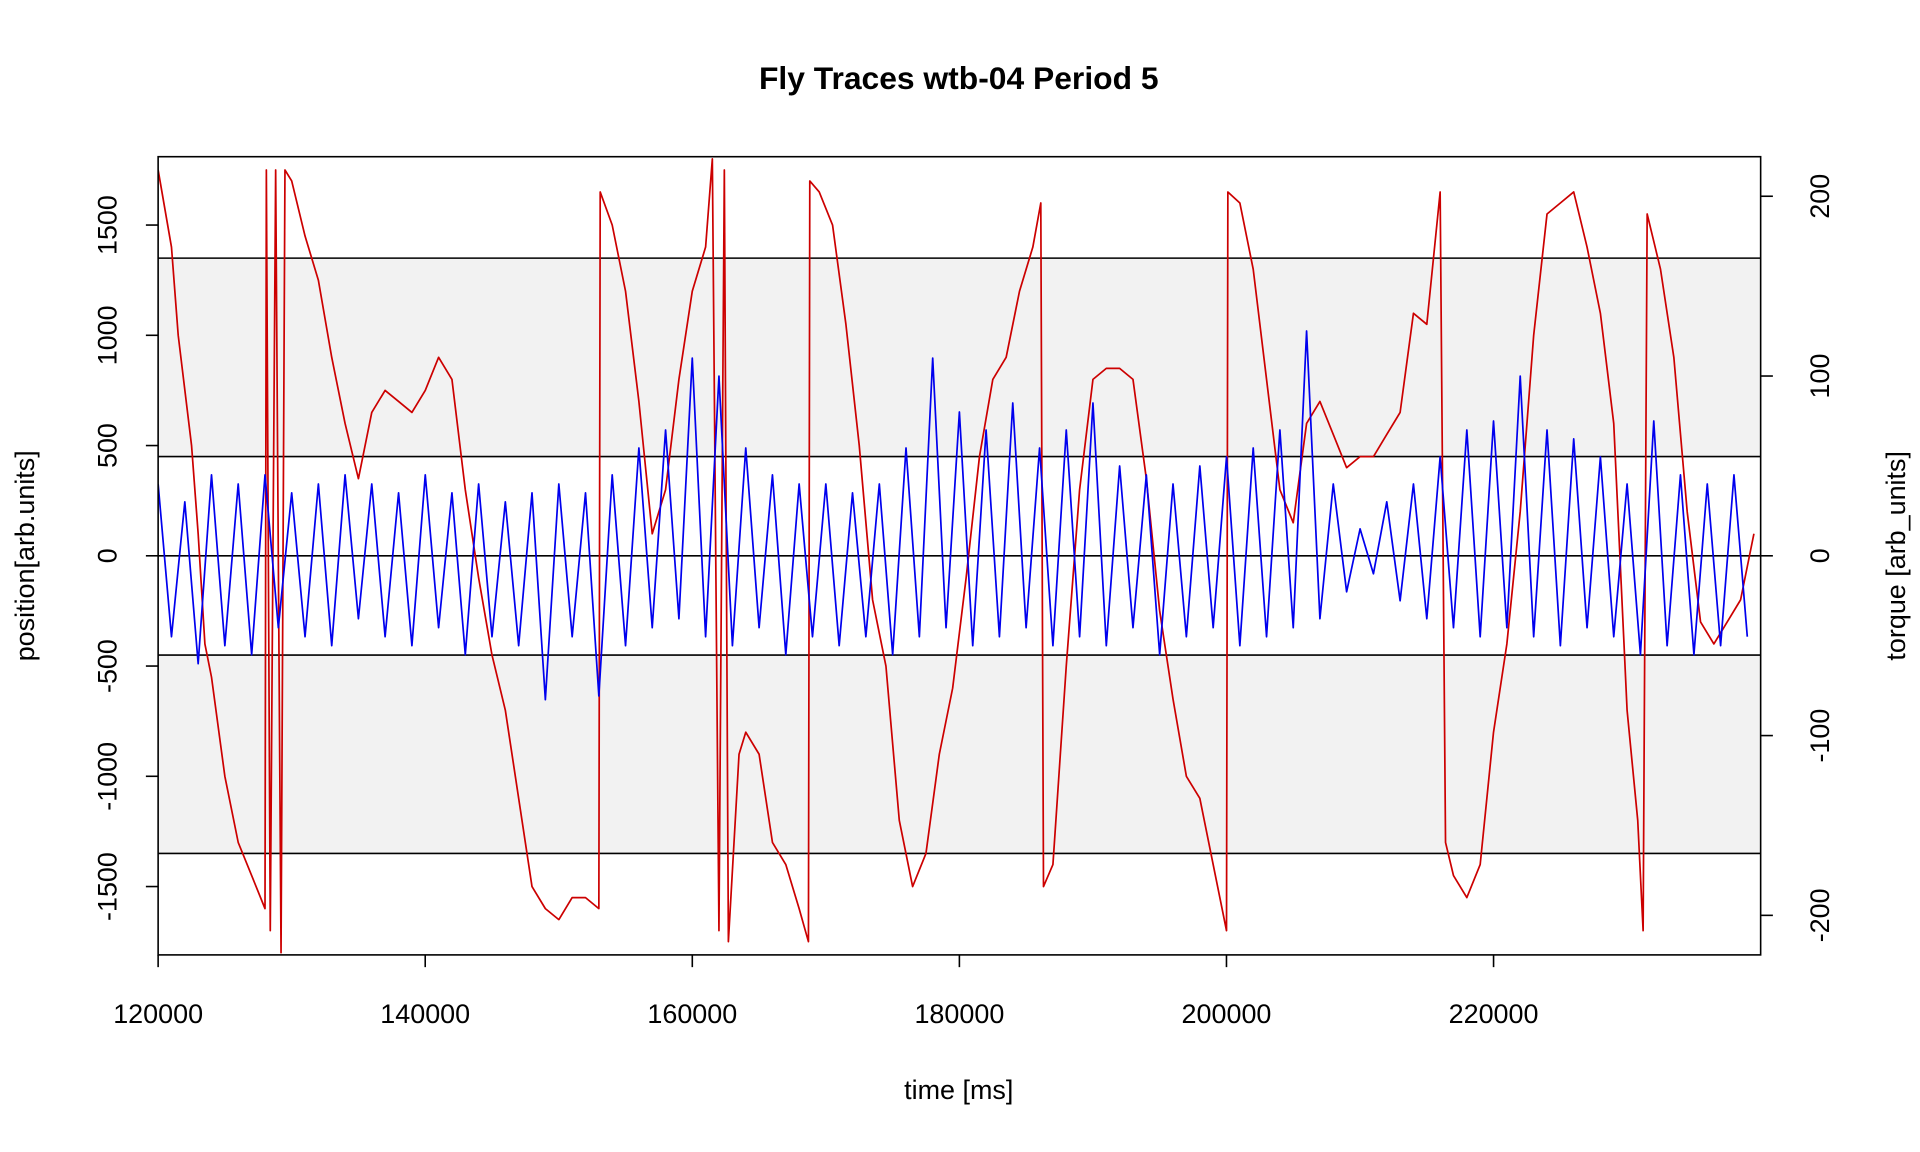 Image resolution: width=1920 pixels, height=1152 pixels. What do you see at coordinates (107, 886) in the screenshot?
I see `y-tick-label: -1500` at bounding box center [107, 886].